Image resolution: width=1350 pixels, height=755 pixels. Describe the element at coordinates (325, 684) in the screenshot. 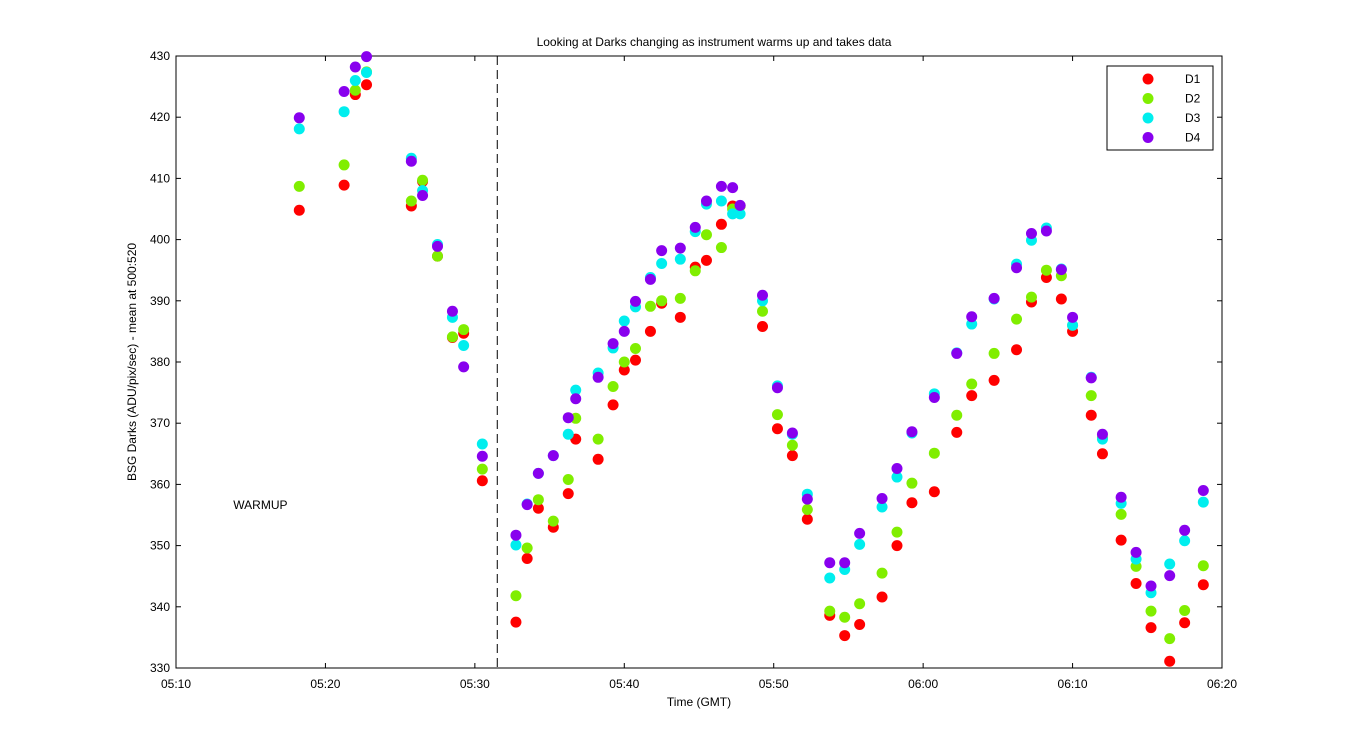

I see `x-tick-label: 05:20` at that location.